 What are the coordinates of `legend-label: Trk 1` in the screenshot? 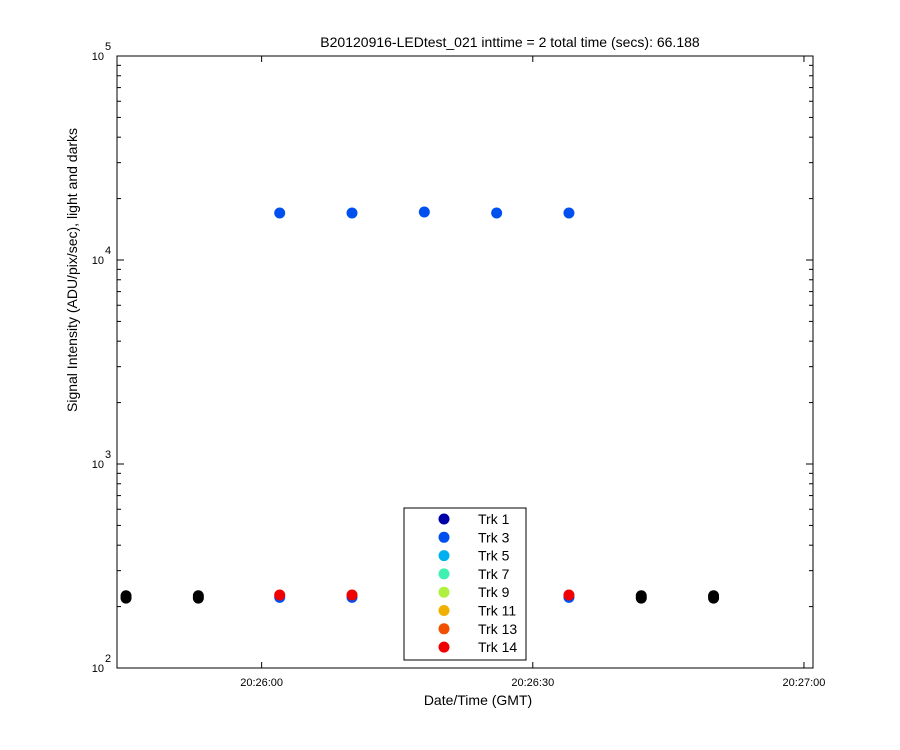 It's located at (494, 519).